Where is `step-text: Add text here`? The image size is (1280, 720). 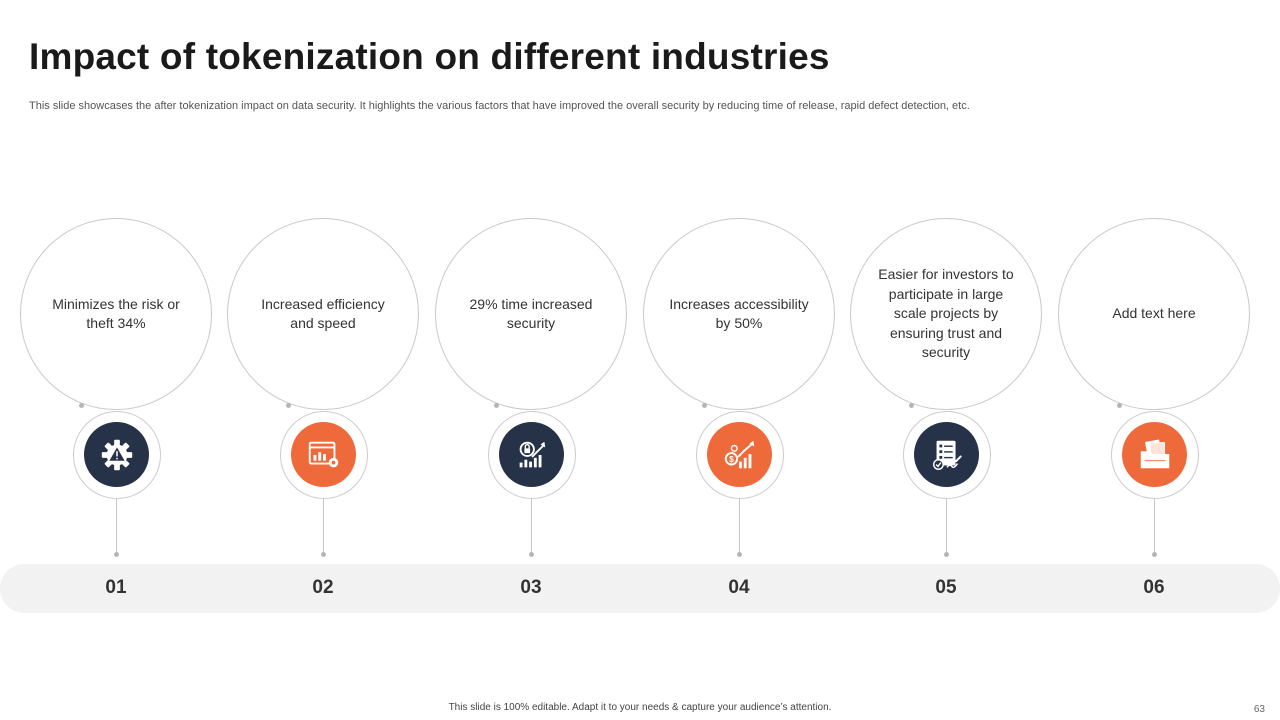 step-text: Add text here is located at coordinates (1154, 313).